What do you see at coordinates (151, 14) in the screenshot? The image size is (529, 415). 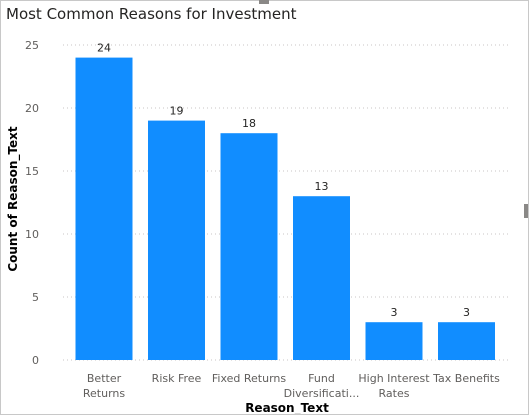 I see `chart-title: Most Common Reasons for Investment` at bounding box center [151, 14].